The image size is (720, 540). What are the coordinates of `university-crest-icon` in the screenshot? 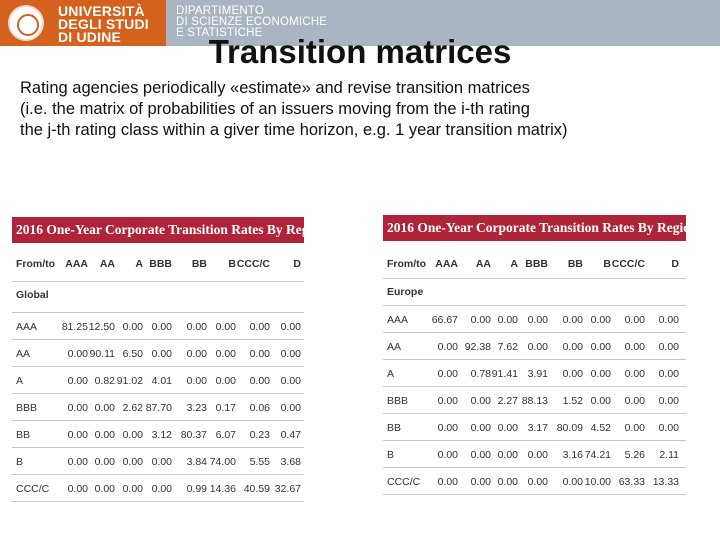 It's located at (26, 23).